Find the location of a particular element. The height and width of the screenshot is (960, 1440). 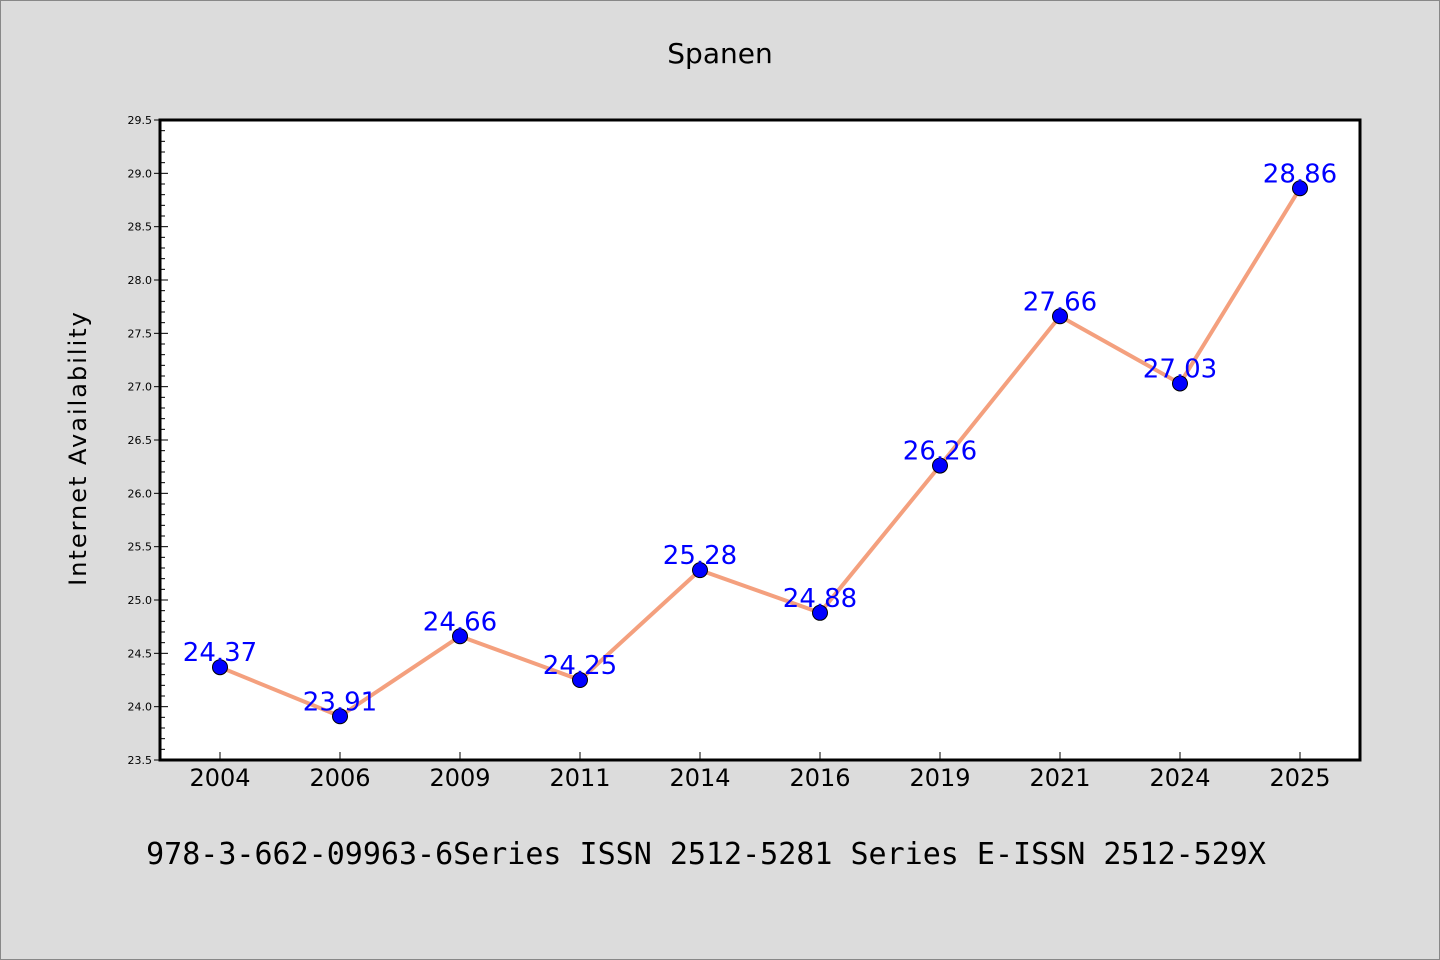

y-axis-label: Internet Availability is located at coordinates (78, 448).